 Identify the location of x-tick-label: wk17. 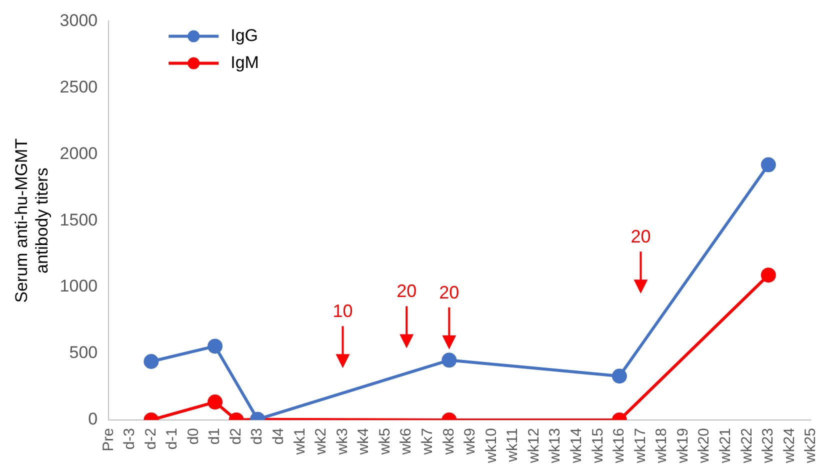
(640, 446).